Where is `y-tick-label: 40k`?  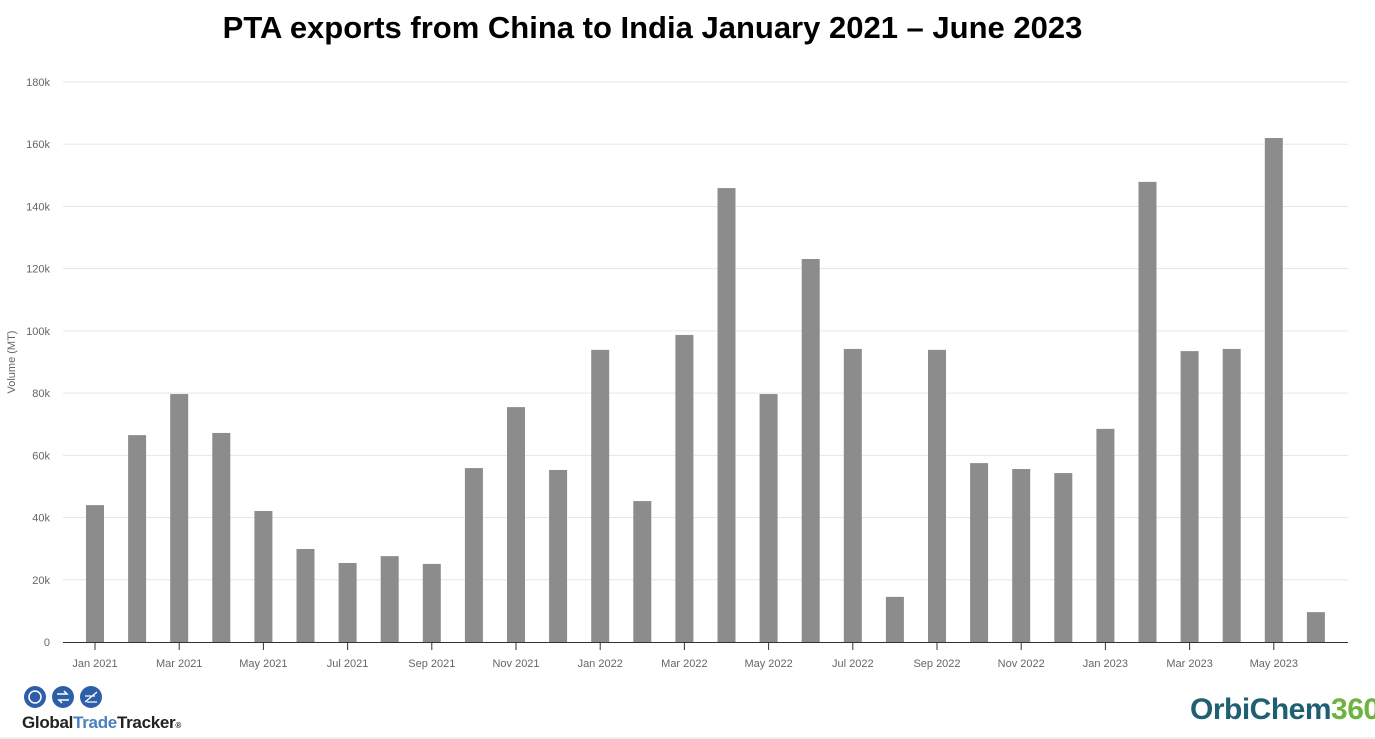 y-tick-label: 40k is located at coordinates (41, 519).